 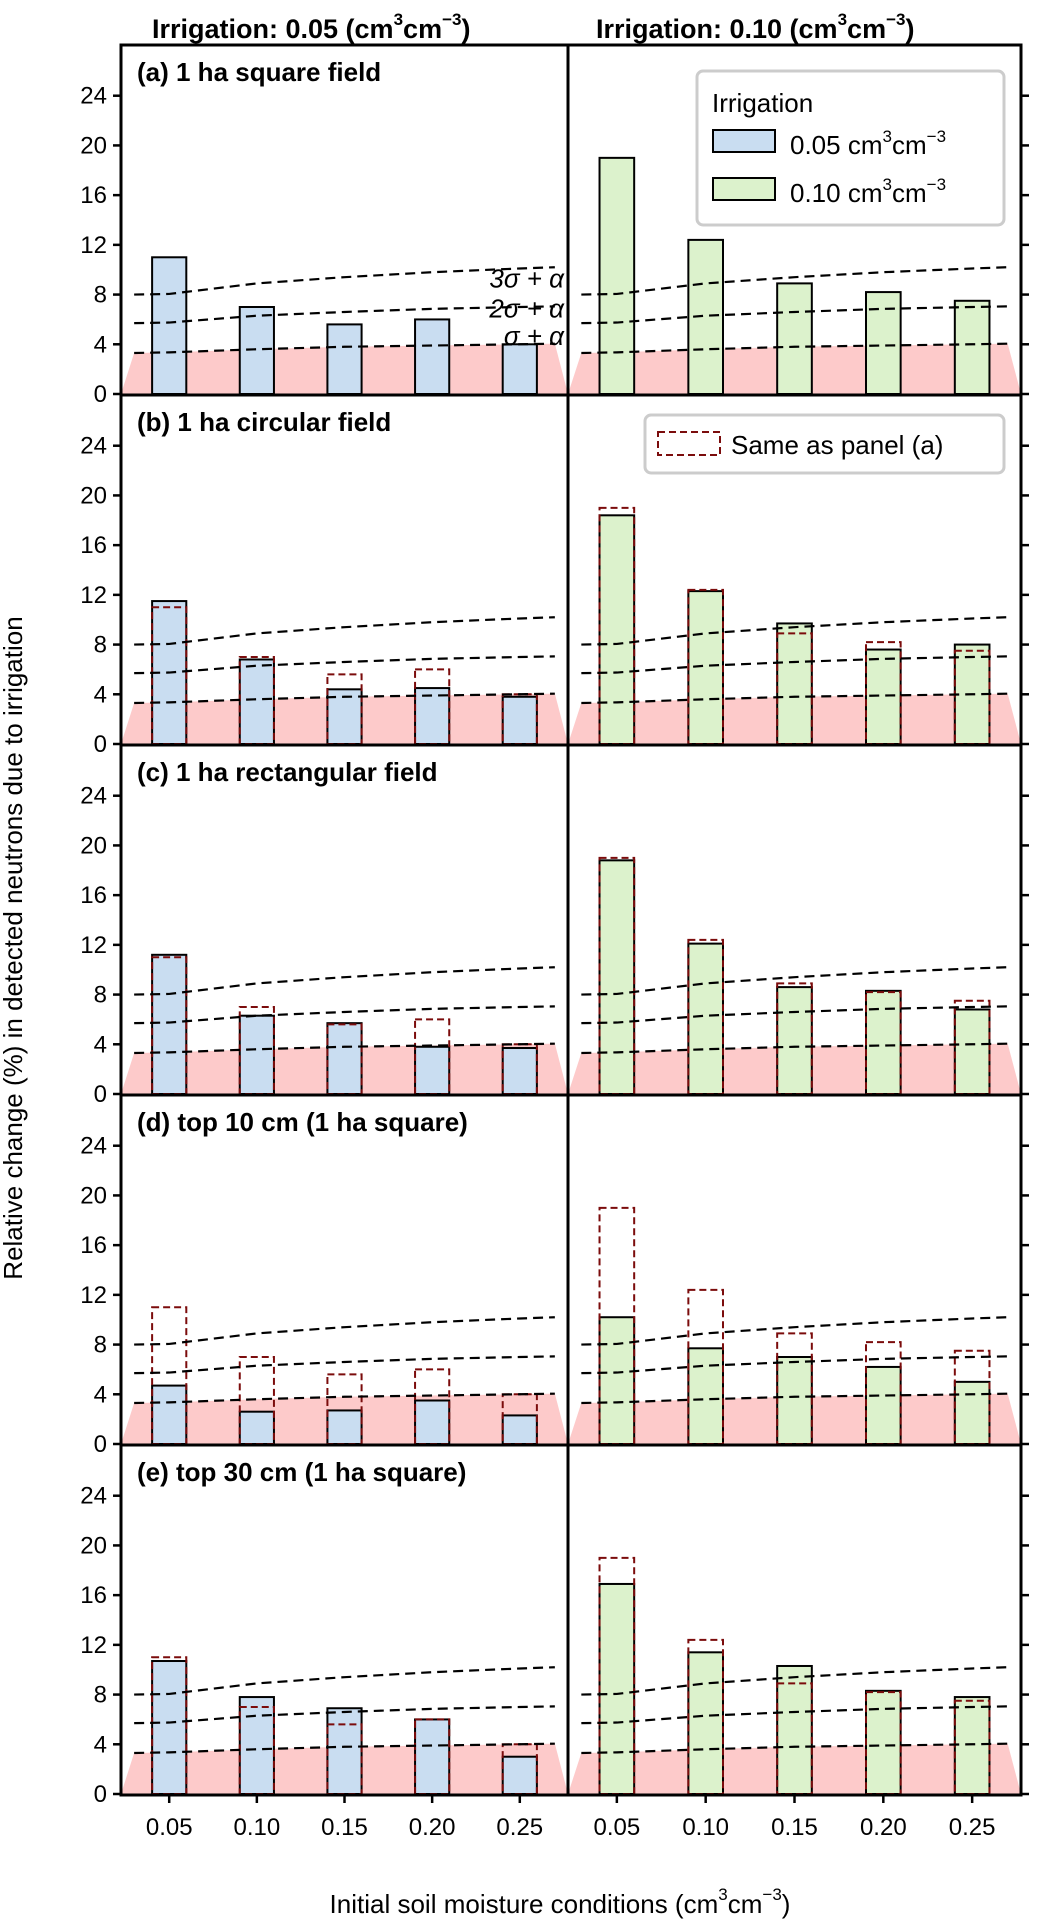 I want to click on threshold-label: 2σ + α, so click(x=526, y=308).